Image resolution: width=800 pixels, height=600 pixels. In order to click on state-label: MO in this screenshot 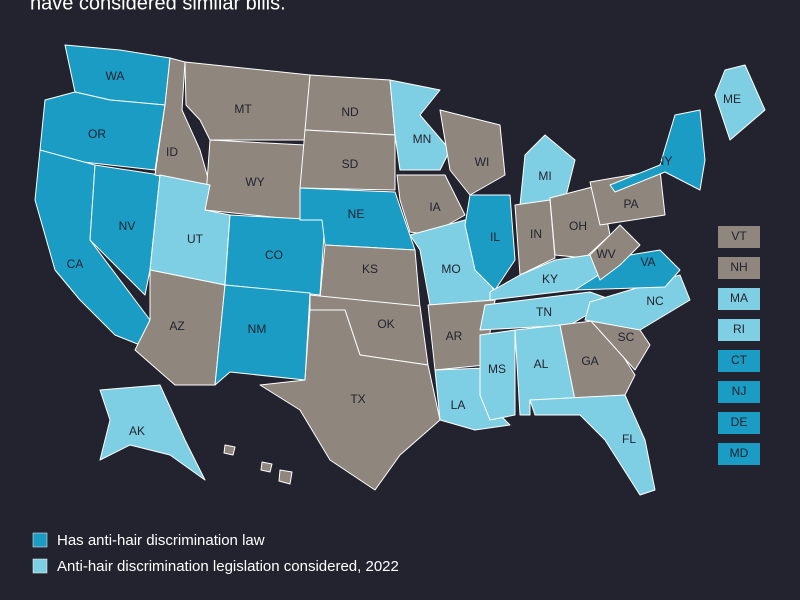, I will do `click(450, 269)`.